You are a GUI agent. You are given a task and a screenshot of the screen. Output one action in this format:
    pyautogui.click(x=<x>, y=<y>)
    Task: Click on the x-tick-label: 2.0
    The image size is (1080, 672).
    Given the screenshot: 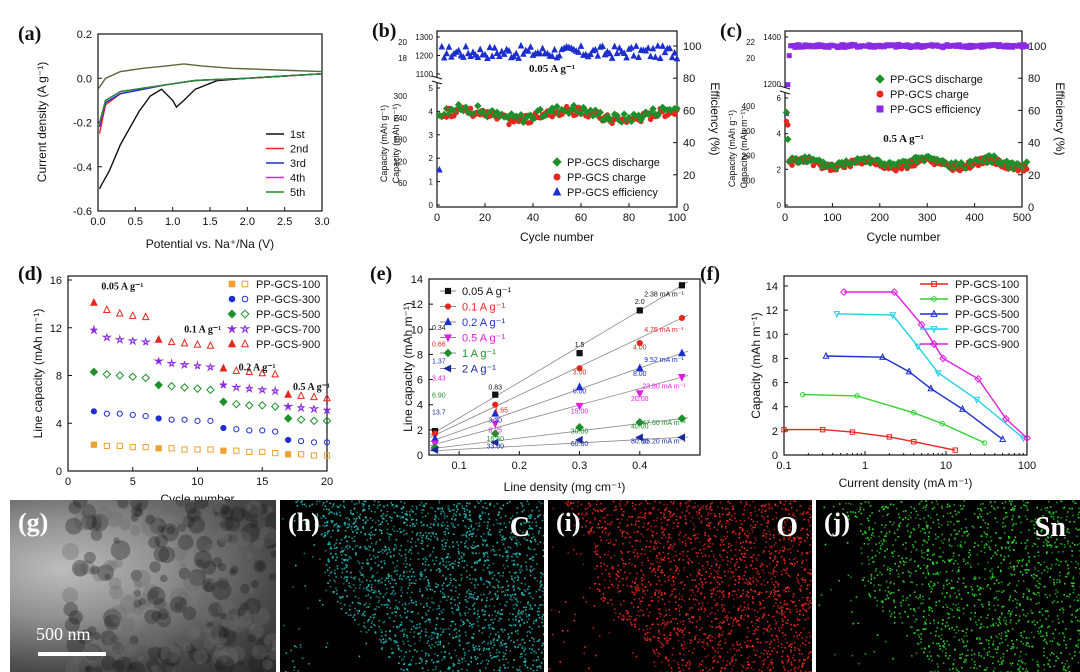 What is the action you would take?
    pyautogui.click(x=247, y=222)
    